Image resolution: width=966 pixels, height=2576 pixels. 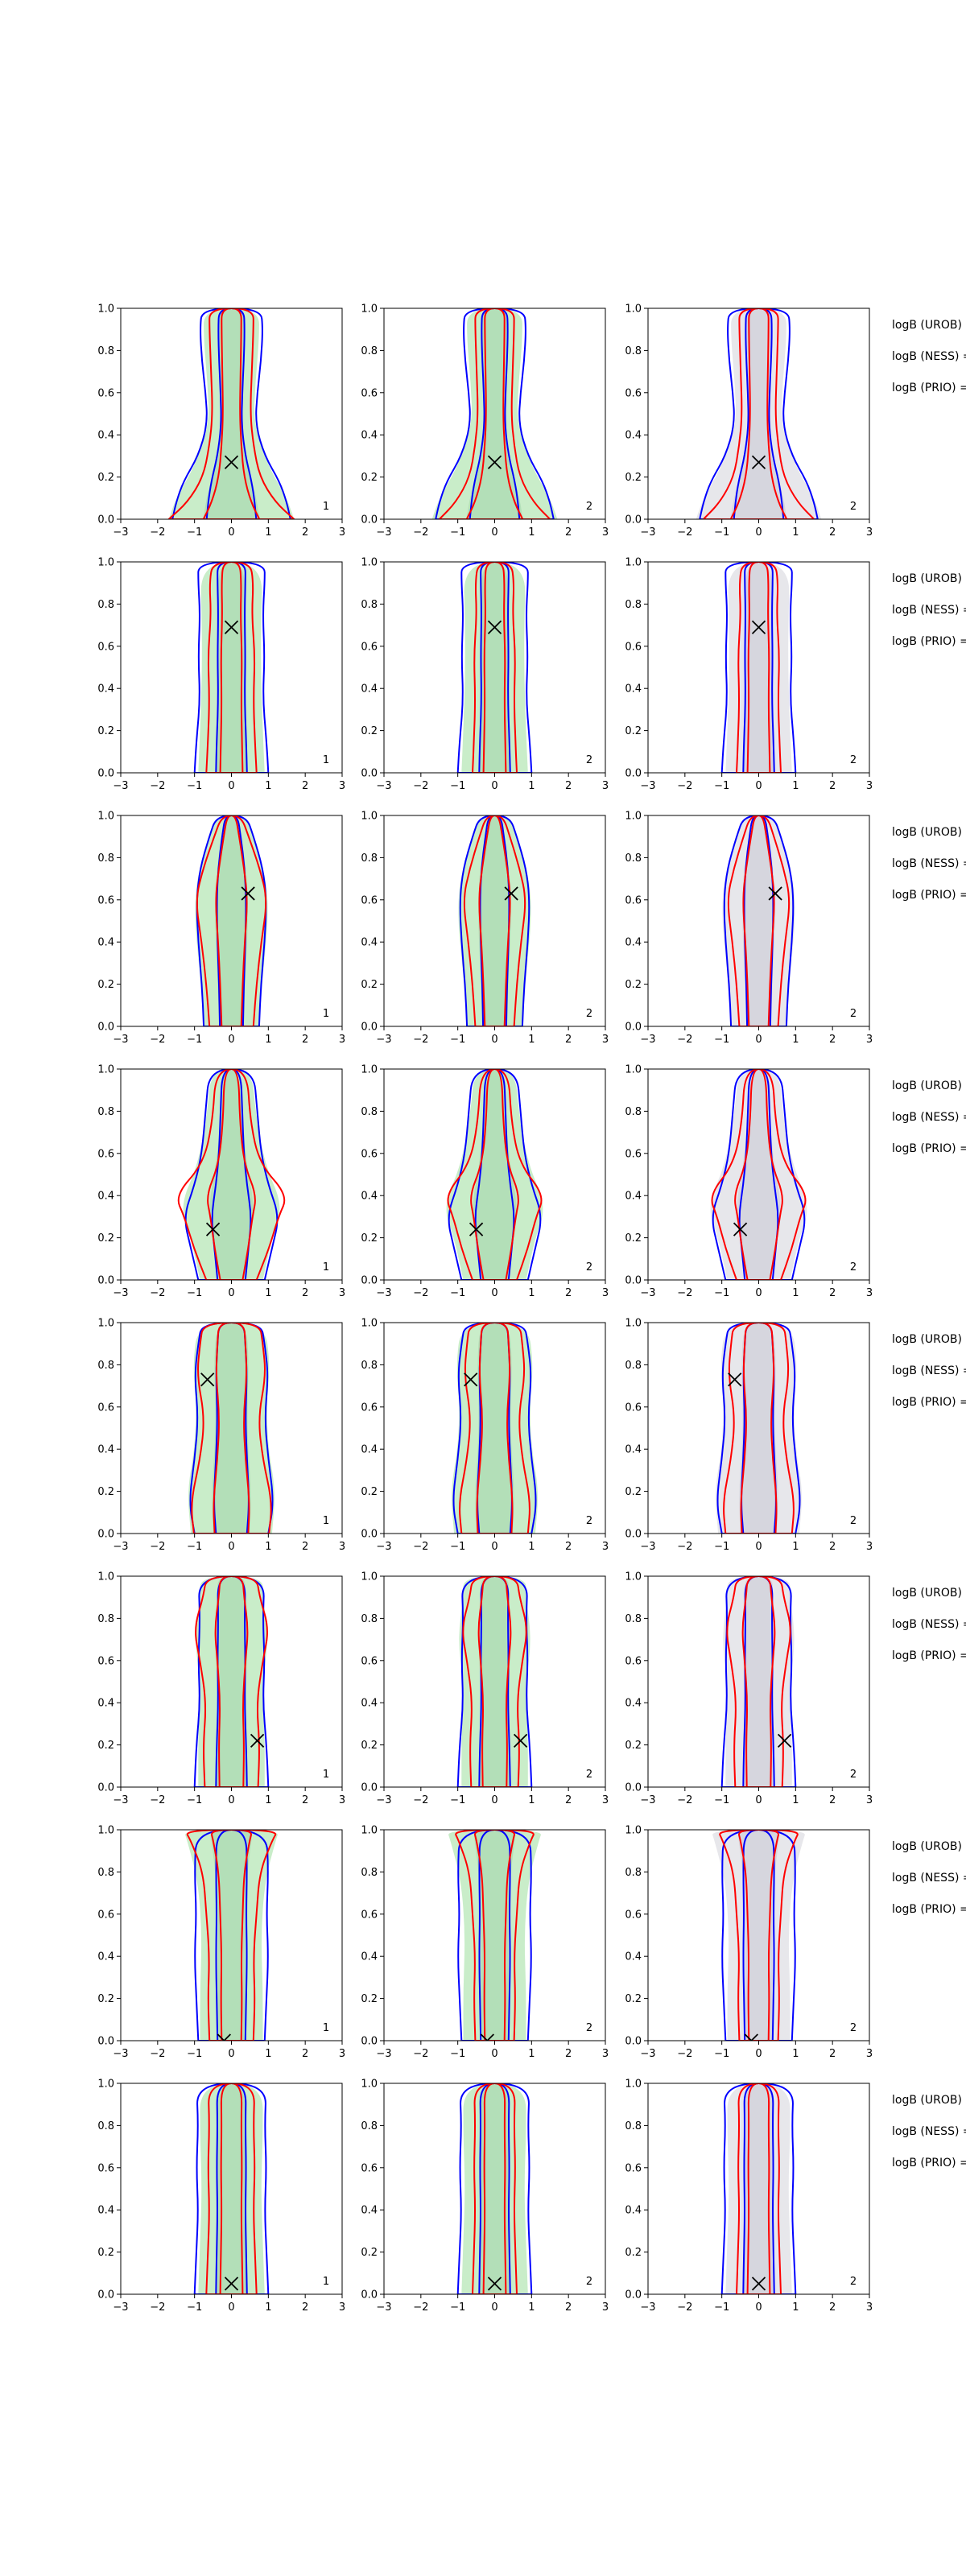 What do you see at coordinates (221, 1182) in the screenshot?
I see `subplot-r4-c1: −3 −2 −1 0 1 2 3 0.0 0.2 0.4 0.6 0.8 1.0 1` at bounding box center [221, 1182].